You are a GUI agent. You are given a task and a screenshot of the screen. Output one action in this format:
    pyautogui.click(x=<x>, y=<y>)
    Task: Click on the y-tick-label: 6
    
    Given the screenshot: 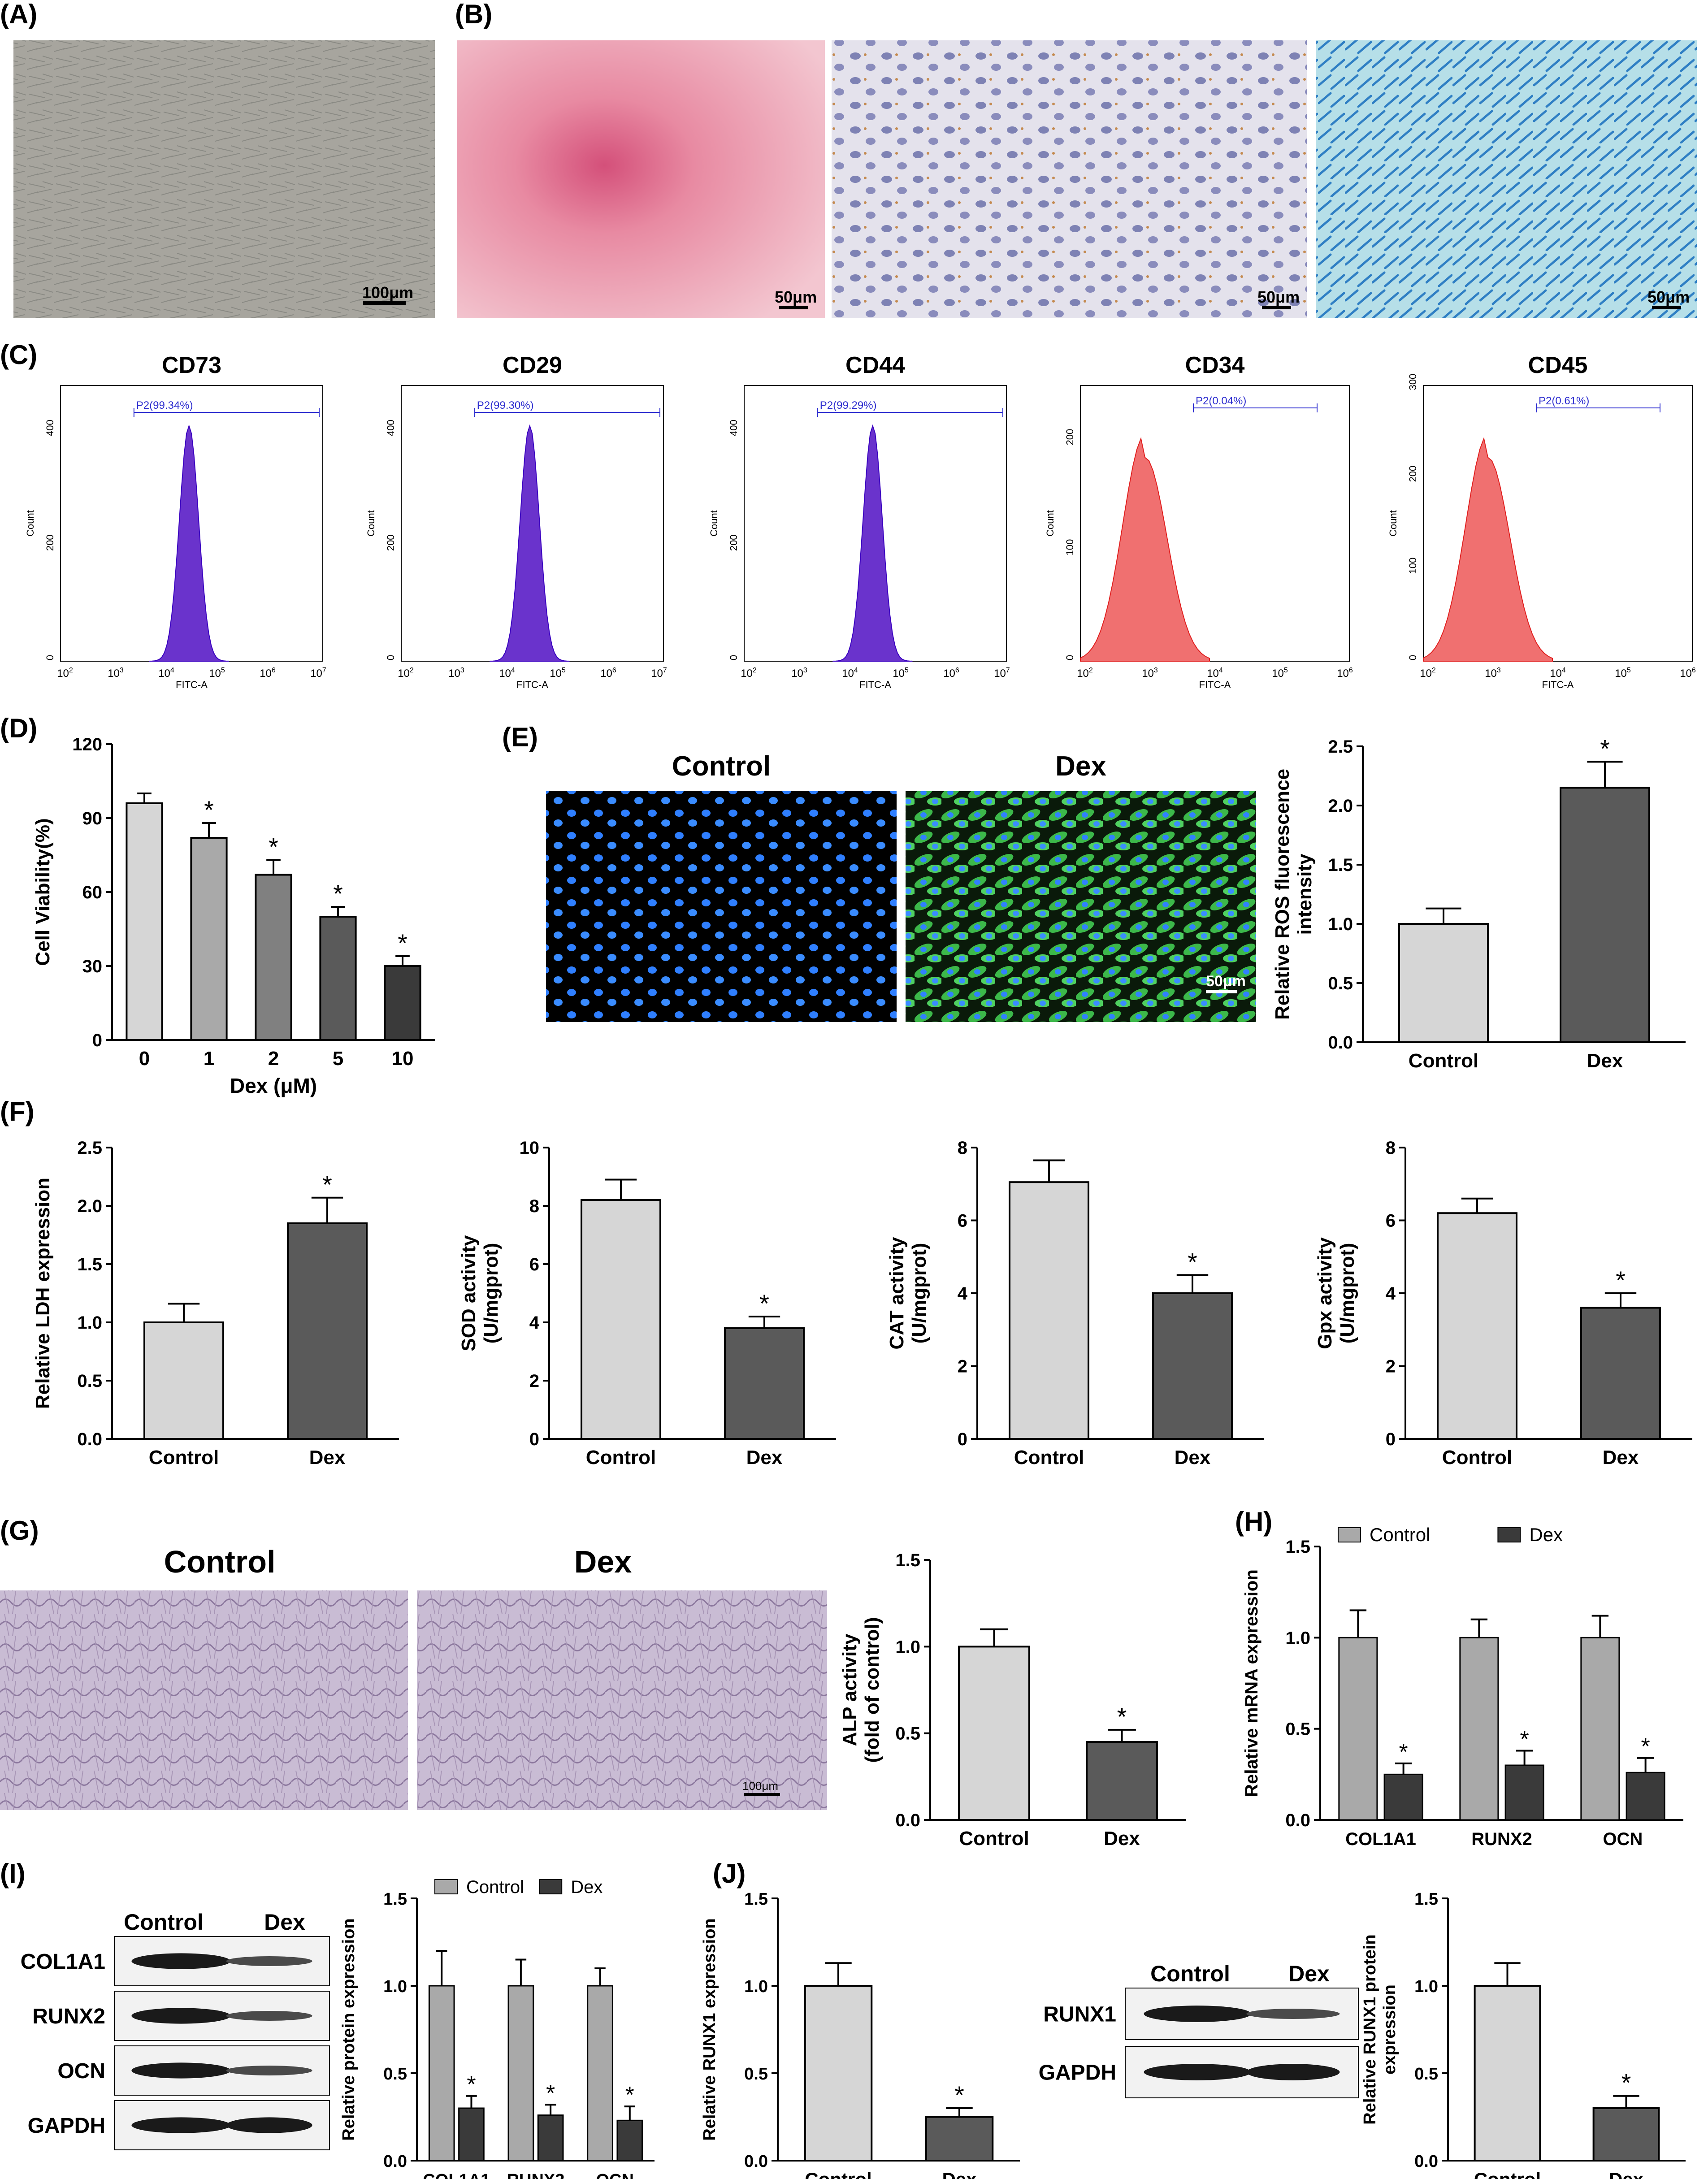 What is the action you would take?
    pyautogui.click(x=1391, y=1221)
    